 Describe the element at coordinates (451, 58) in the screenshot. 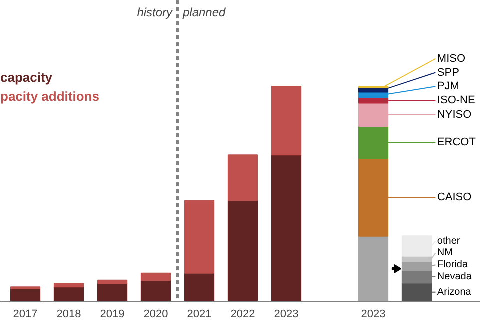

I see `text: MISO` at that location.